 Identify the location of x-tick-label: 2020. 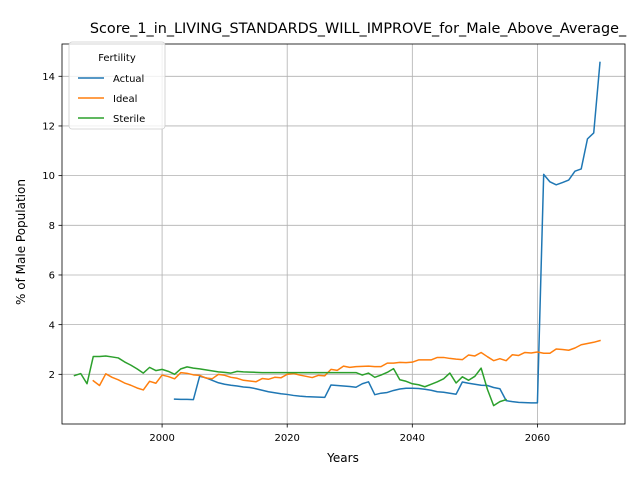
(286, 438).